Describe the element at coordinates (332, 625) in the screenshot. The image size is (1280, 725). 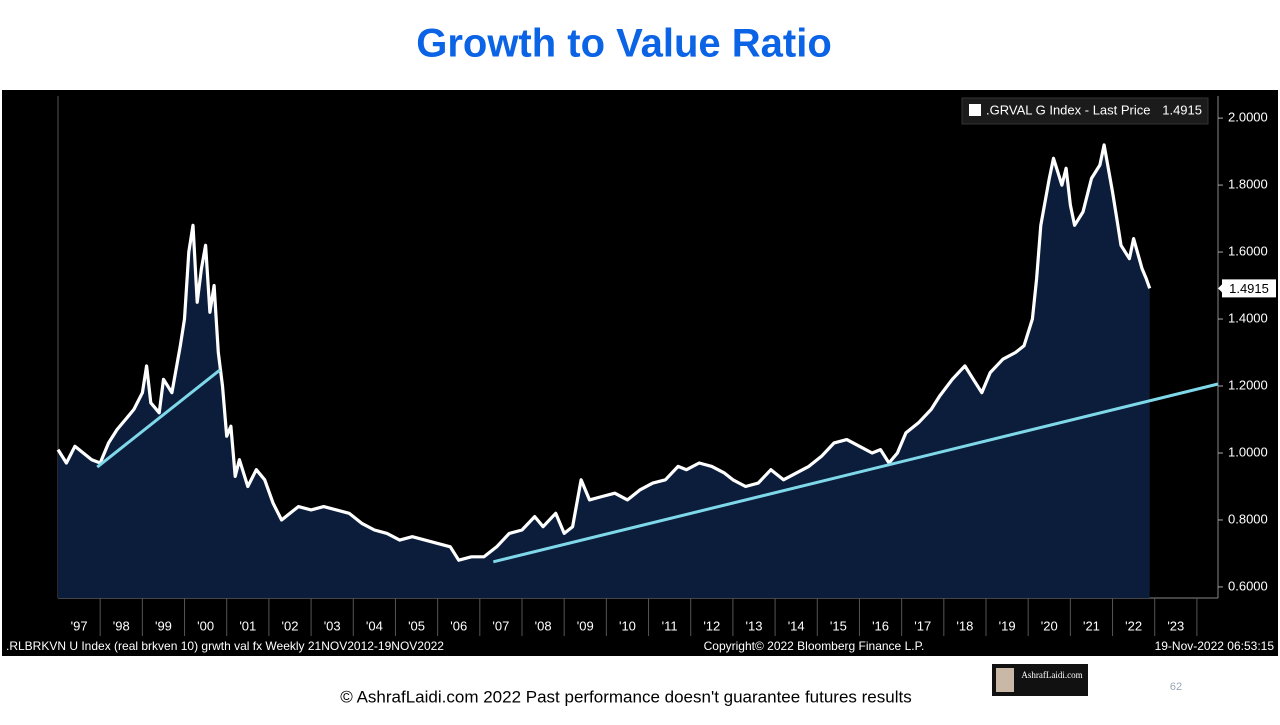
I see `x-tick-label: '03` at that location.